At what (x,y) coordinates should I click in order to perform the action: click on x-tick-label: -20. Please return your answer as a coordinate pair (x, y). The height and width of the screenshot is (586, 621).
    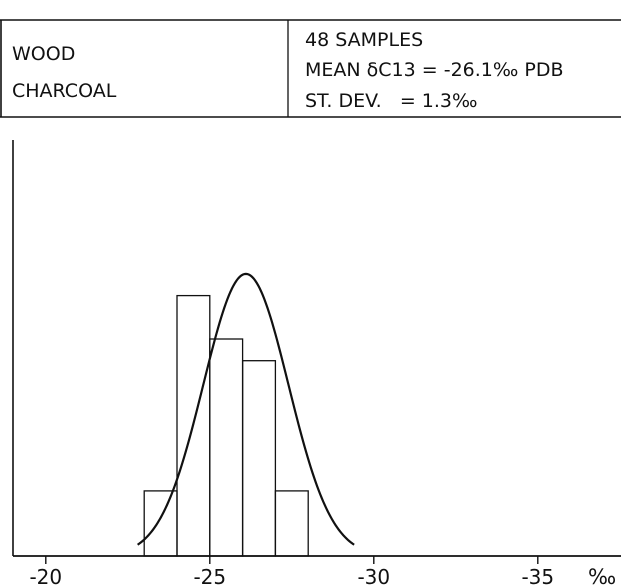
    Looking at the image, I should click on (45, 575).